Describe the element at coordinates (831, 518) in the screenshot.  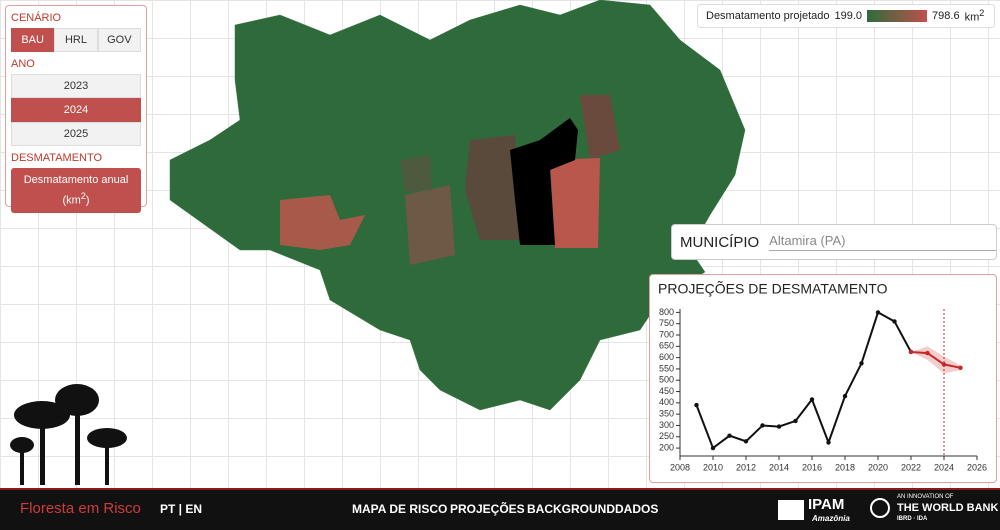
I see `ipam-sub: Amazônia` at that location.